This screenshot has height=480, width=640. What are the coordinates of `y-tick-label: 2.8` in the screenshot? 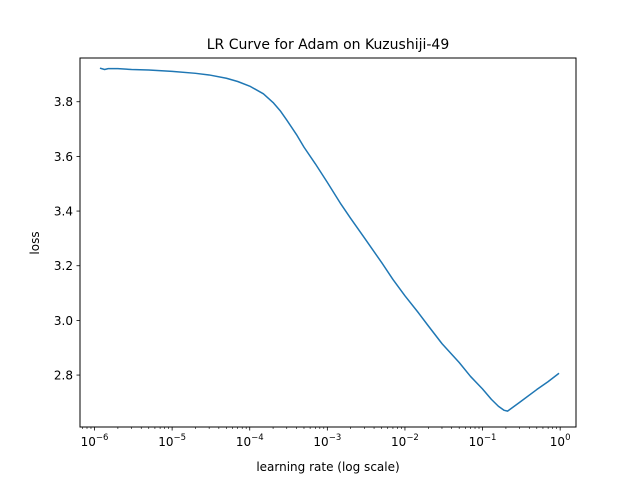 It's located at (63, 376).